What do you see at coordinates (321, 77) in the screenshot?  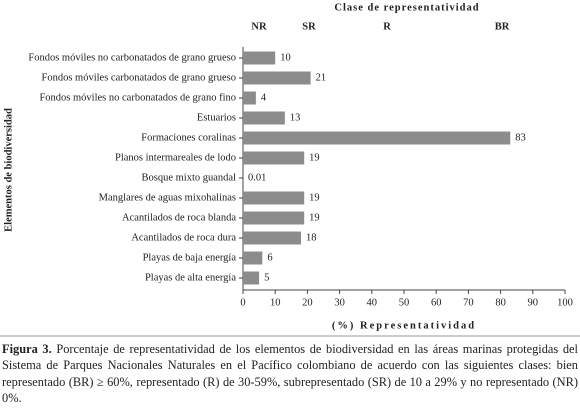 I see `value-label: 21` at bounding box center [321, 77].